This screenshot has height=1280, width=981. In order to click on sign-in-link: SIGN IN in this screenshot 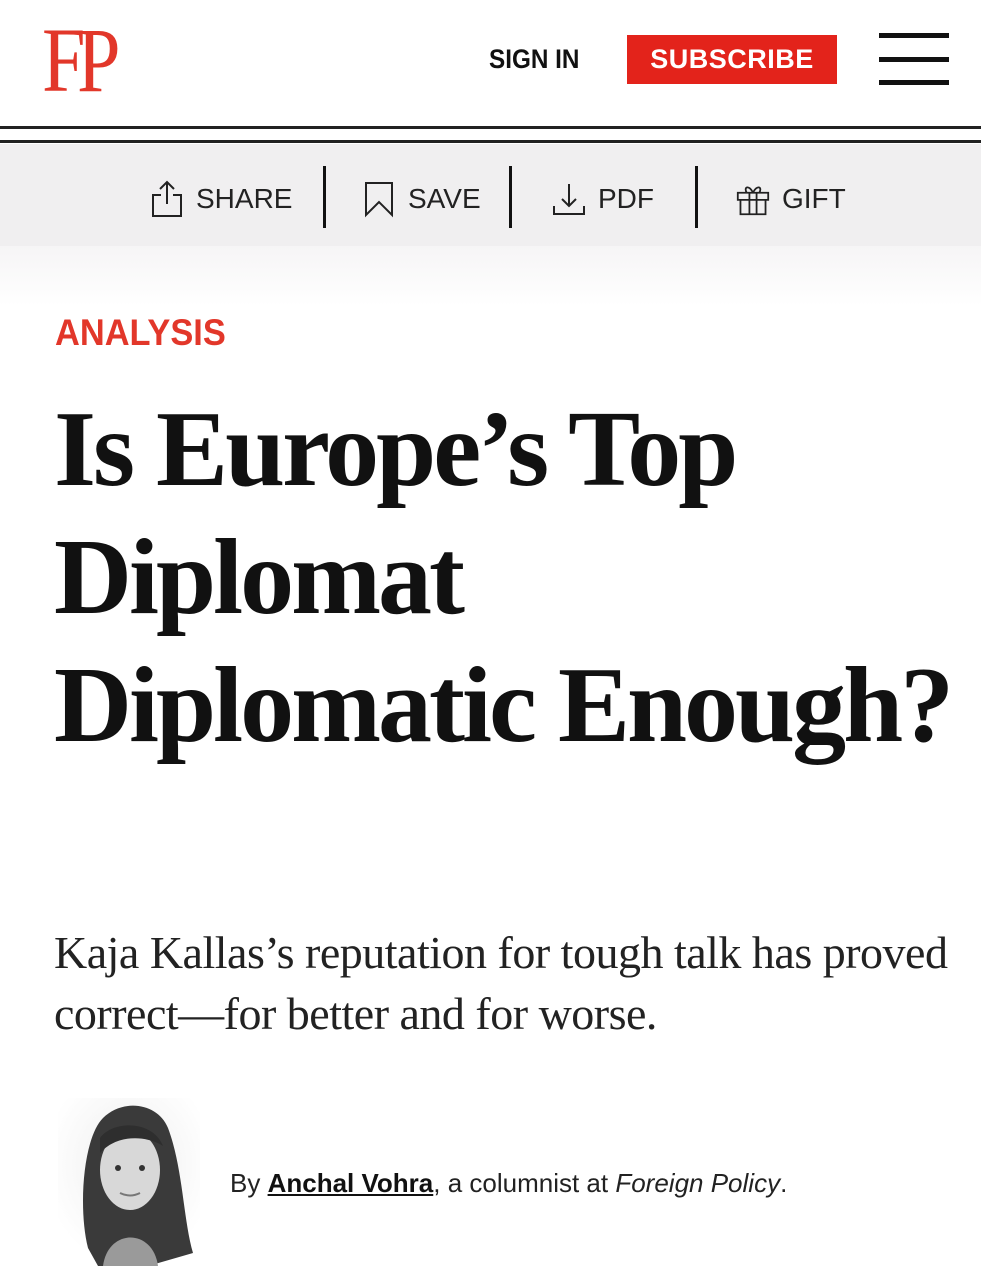, I will do `click(534, 59)`.